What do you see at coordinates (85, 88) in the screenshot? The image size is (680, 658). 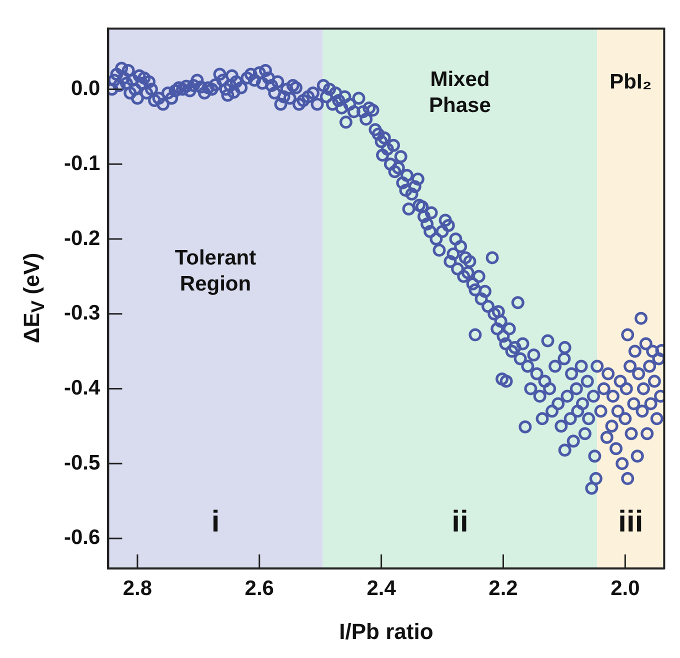 I see `y-tick-label: 0.0` at bounding box center [85, 88].